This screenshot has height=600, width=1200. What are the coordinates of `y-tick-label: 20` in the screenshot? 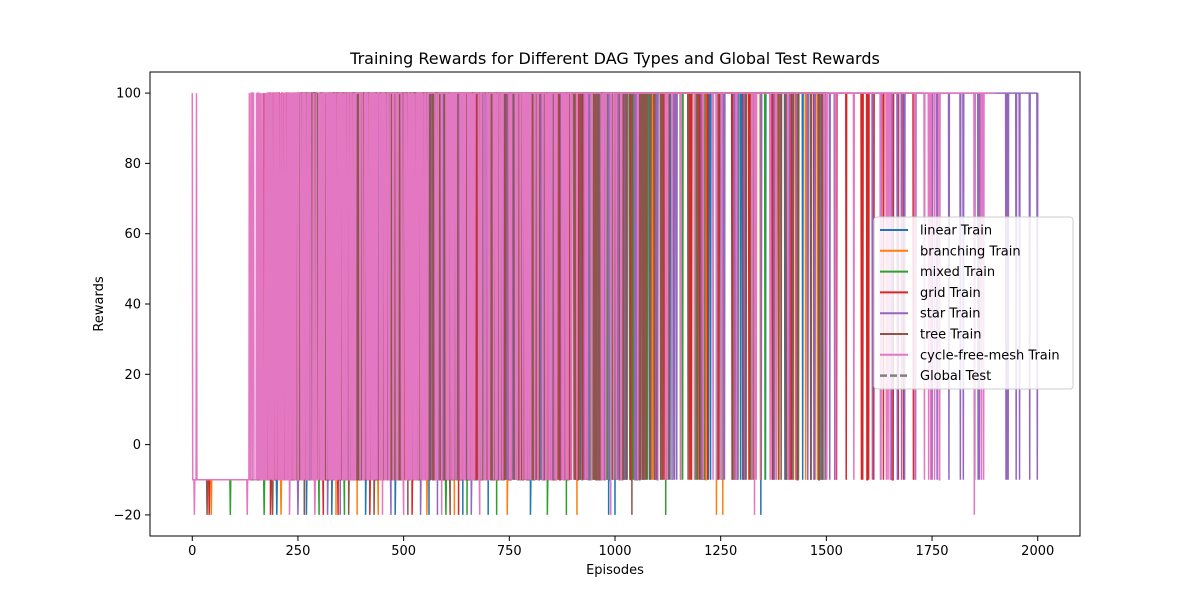 It's located at (132, 375).